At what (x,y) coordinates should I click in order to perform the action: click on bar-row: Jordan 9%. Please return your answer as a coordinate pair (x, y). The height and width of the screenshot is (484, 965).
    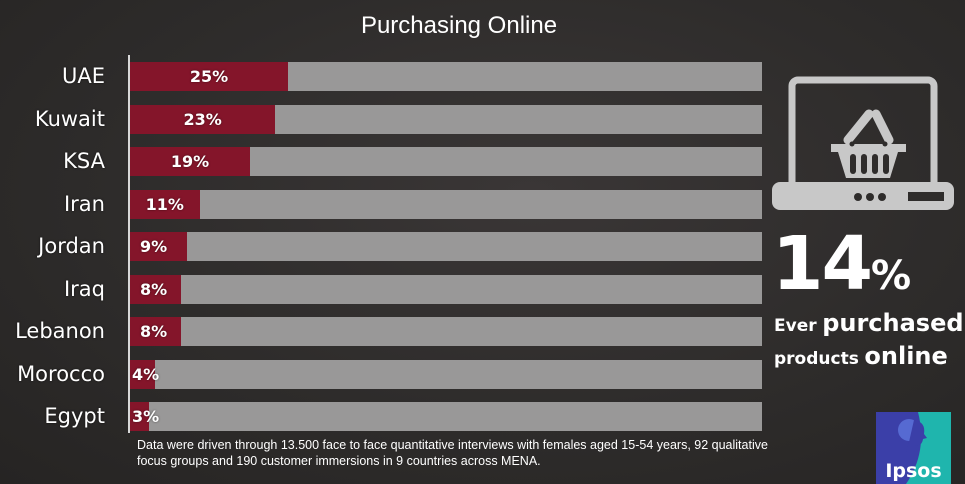
    Looking at the image, I should click on (382, 246).